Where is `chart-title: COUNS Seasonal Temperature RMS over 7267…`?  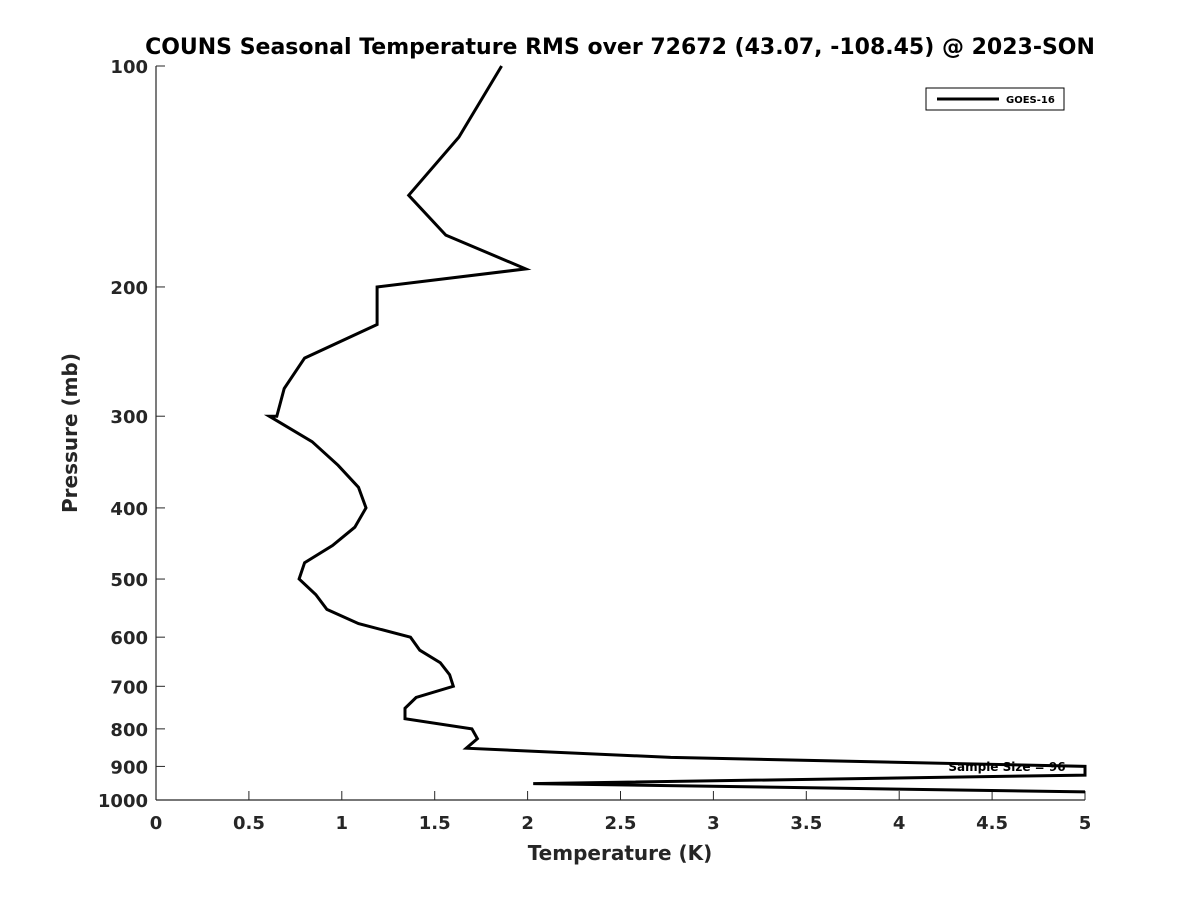
chart-title: COUNS Seasonal Temperature RMS over 7267… is located at coordinates (620, 47).